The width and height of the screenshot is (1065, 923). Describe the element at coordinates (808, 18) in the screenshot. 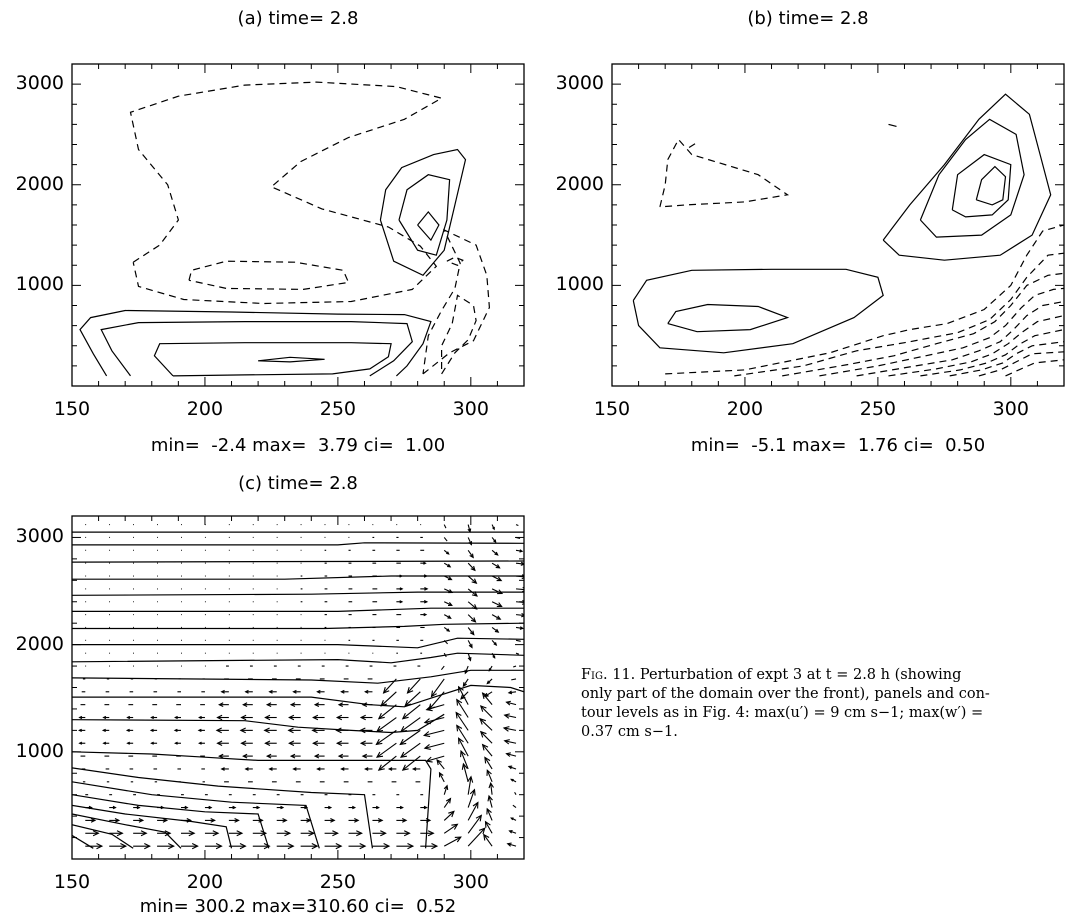

I see `panel-b-title: (b) time= 2.8` at that location.